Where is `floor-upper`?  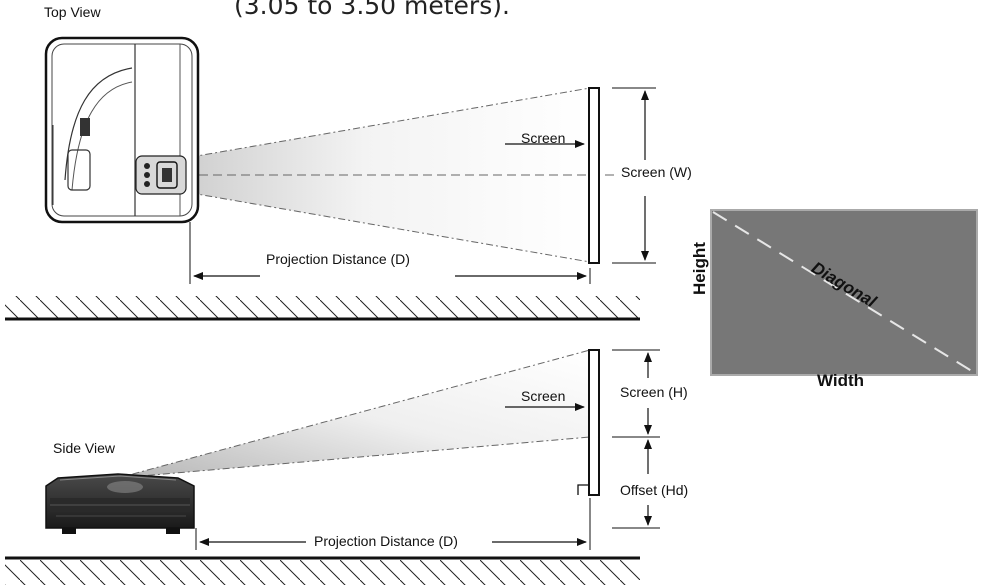 floor-upper is located at coordinates (322, 308).